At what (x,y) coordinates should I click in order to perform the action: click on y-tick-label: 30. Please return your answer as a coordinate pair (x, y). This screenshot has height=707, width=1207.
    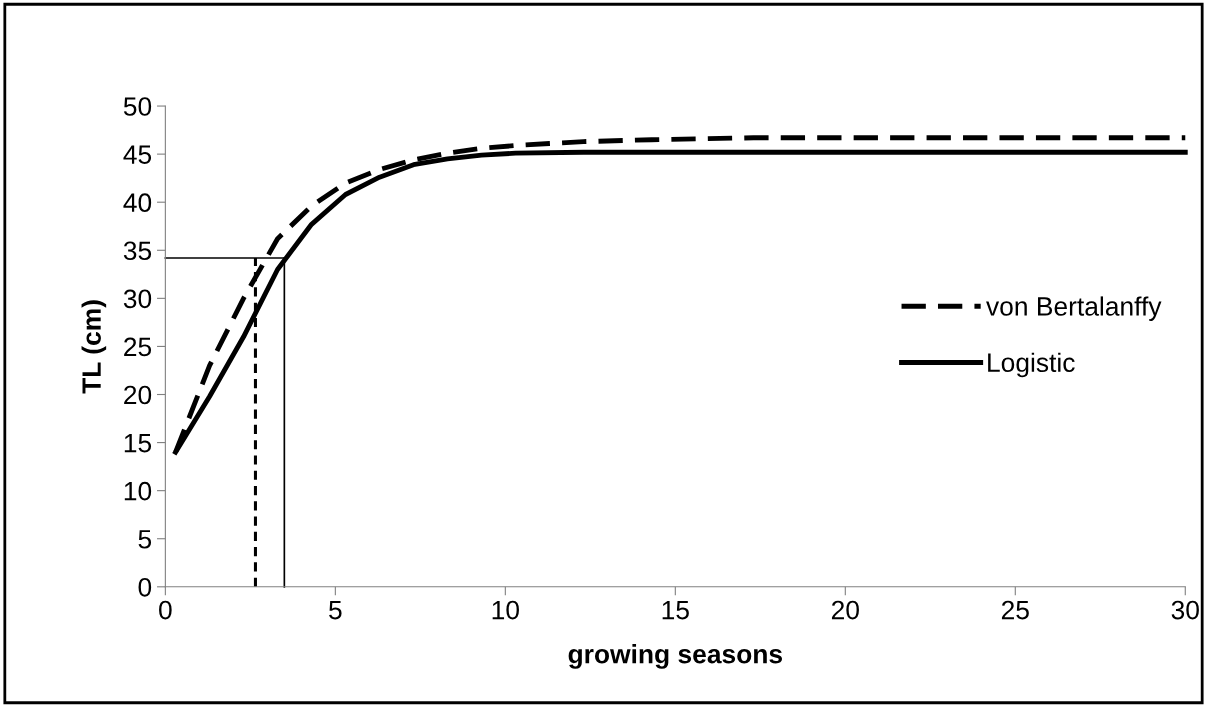
    Looking at the image, I should click on (137, 299).